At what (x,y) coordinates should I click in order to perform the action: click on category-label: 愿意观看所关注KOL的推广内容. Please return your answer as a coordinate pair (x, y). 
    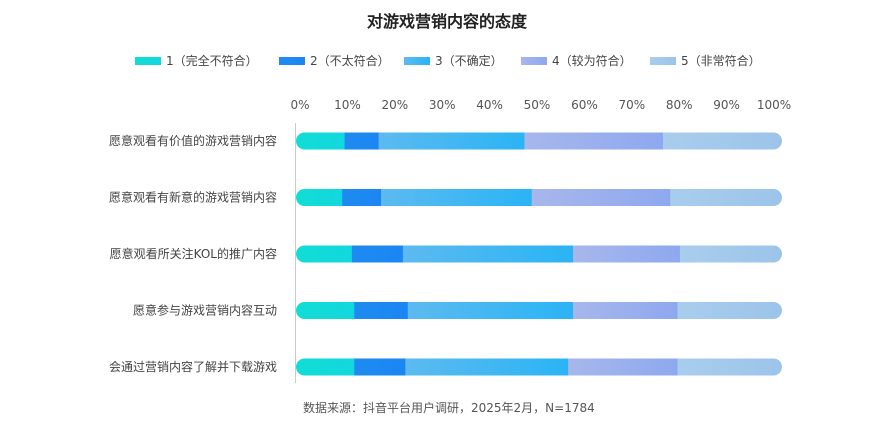
    Looking at the image, I should click on (193, 253).